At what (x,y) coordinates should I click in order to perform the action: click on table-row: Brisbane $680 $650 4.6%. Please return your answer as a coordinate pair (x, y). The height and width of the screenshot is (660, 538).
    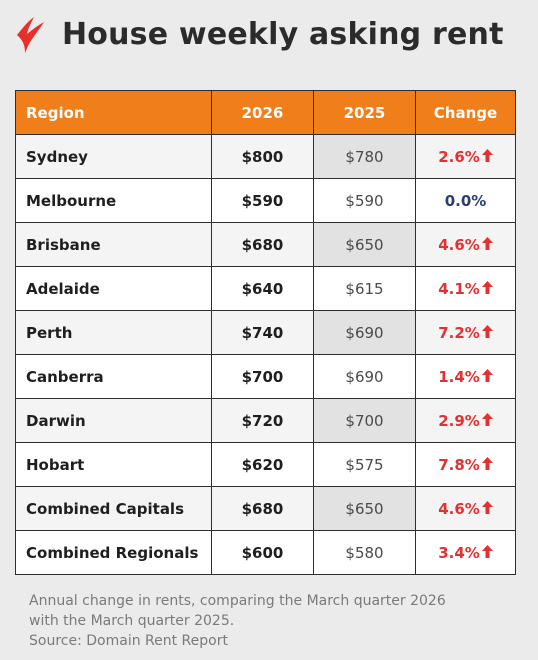
    Looking at the image, I should click on (265, 244).